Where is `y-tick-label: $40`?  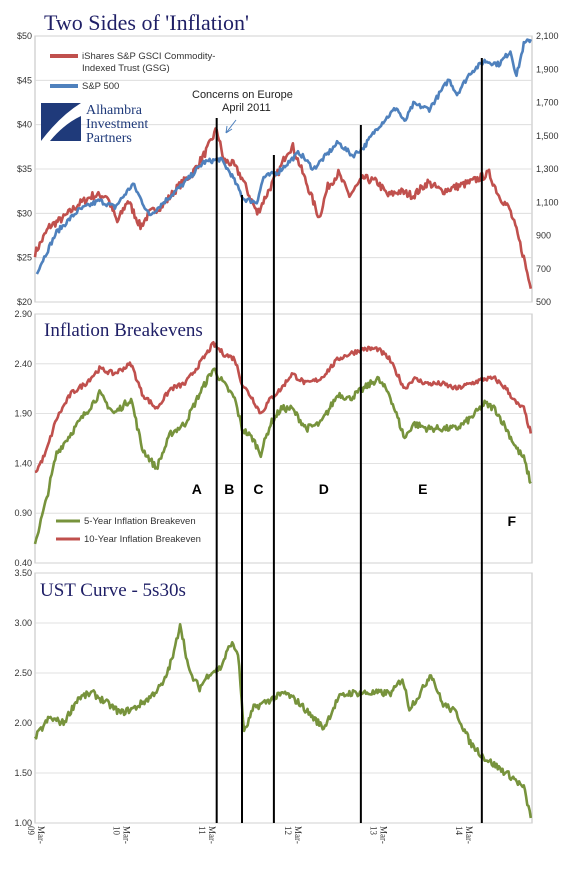
y-tick-label: $40 is located at coordinates (24, 125).